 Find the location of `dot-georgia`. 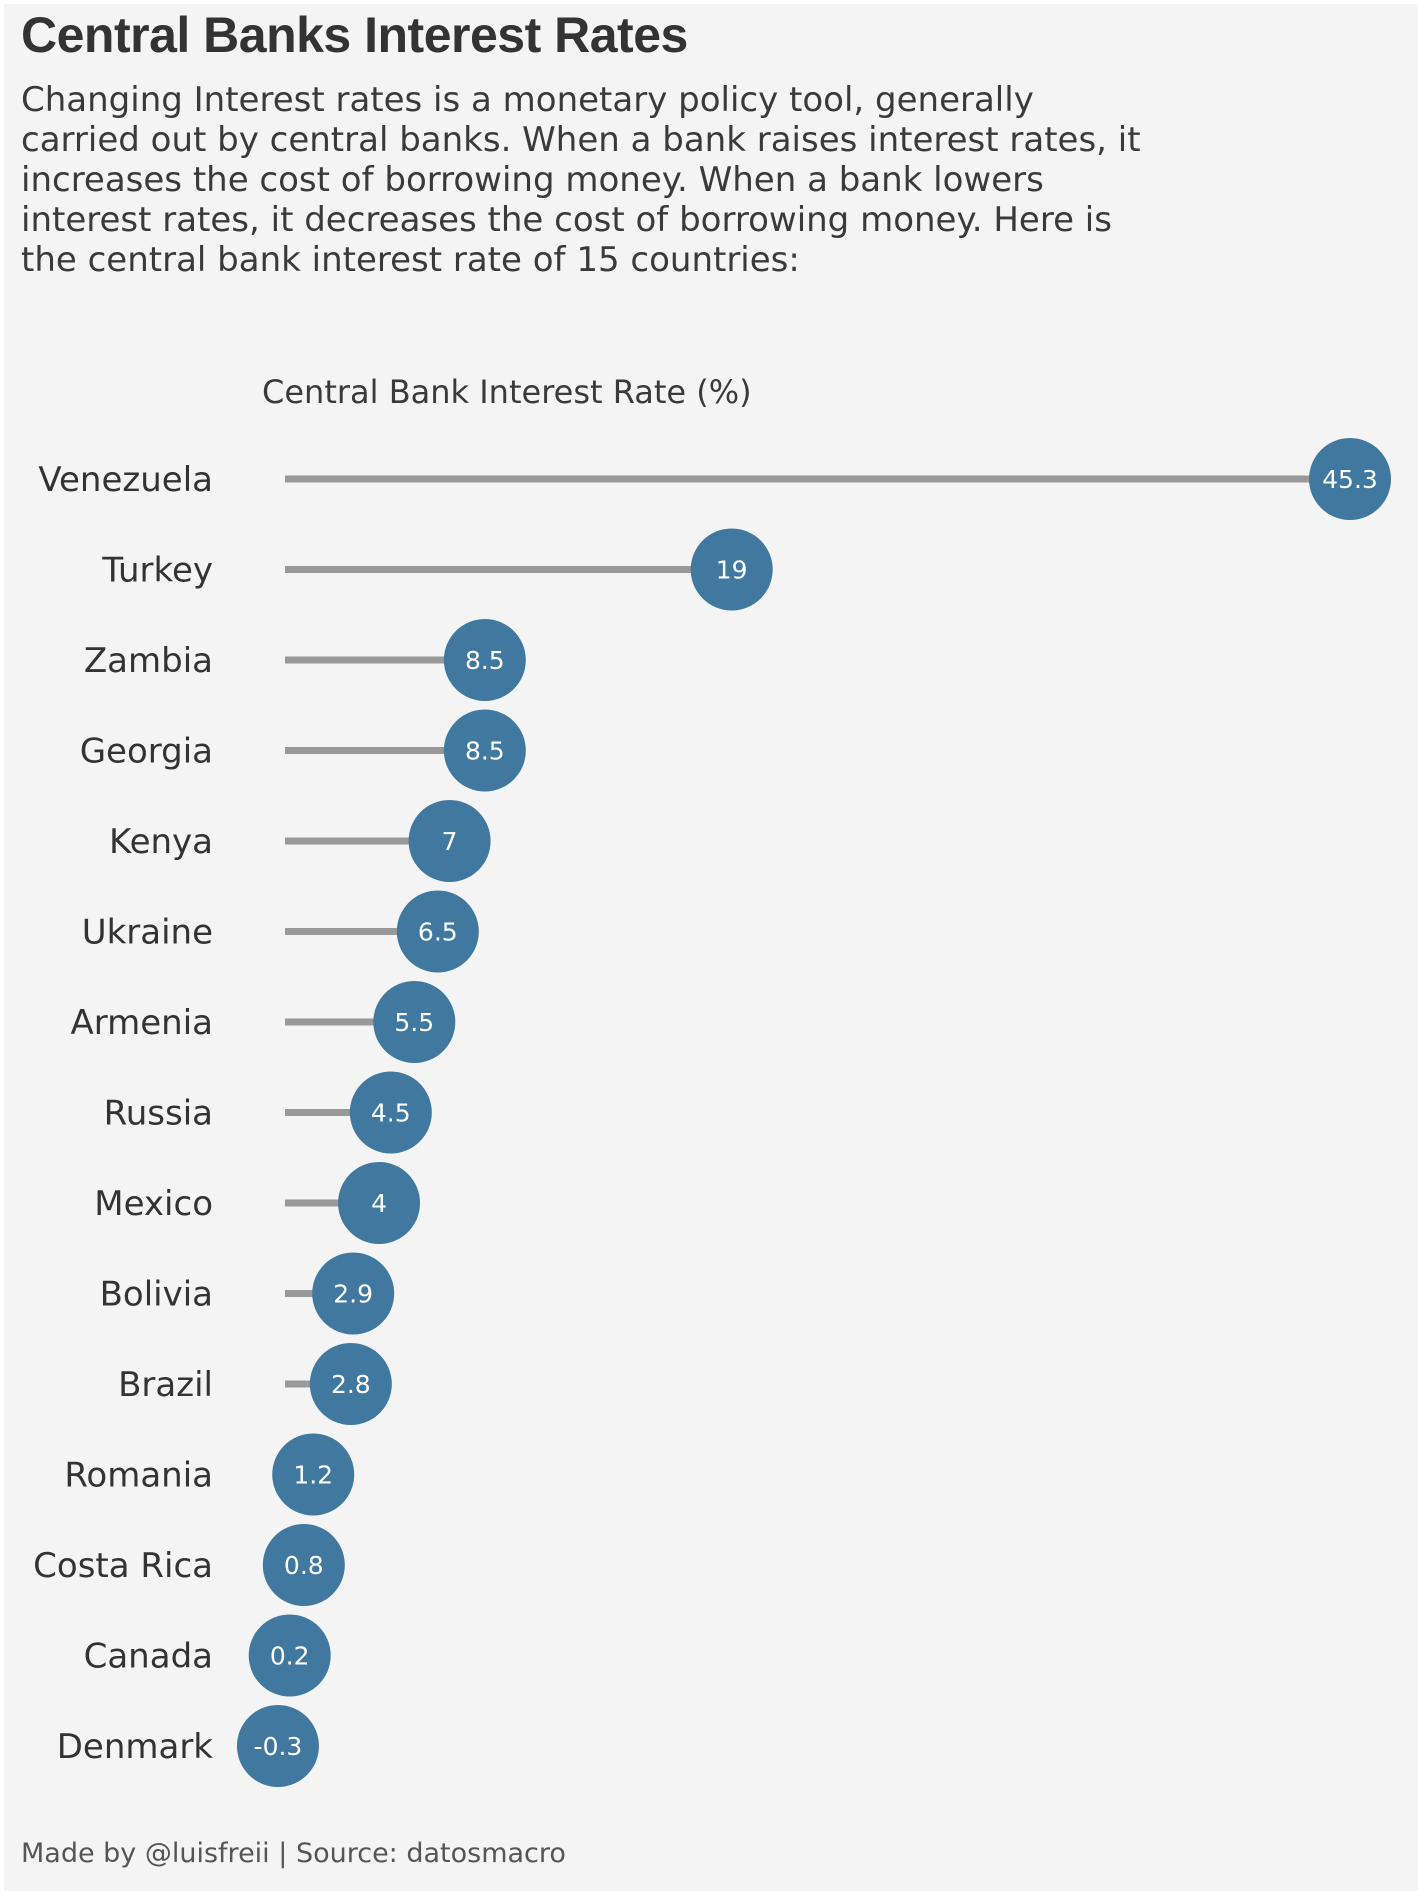

dot-georgia is located at coordinates (484, 750).